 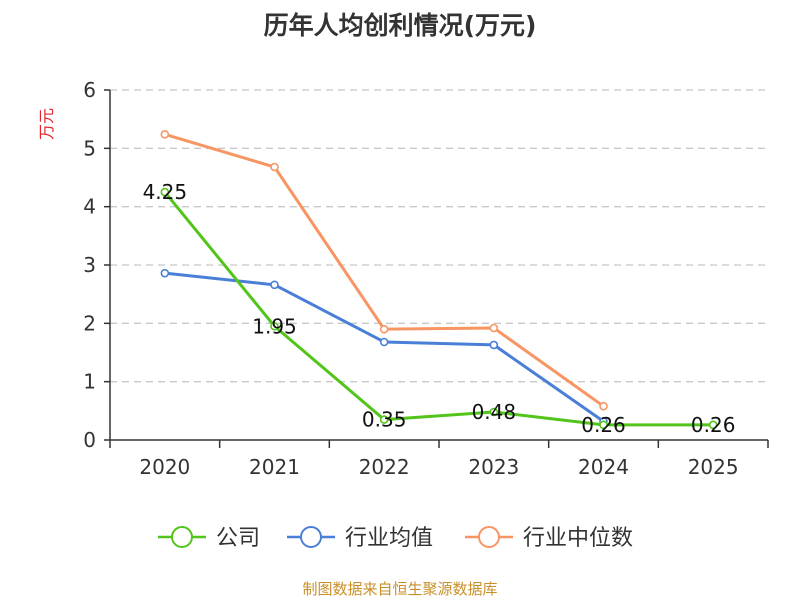 I want to click on data-label: 0.48, so click(x=494, y=412).